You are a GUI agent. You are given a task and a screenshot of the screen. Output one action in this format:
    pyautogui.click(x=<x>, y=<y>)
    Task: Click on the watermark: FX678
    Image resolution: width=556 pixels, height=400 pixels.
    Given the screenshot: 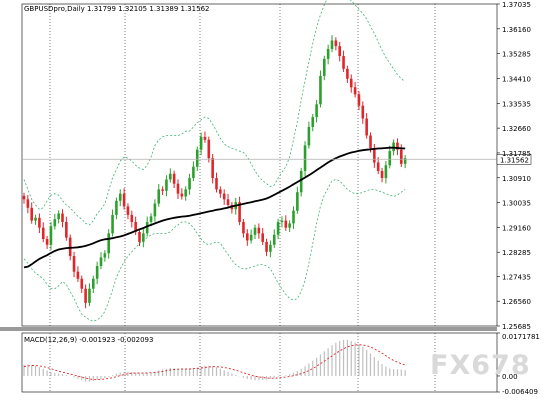 What is the action you would take?
    pyautogui.click(x=480, y=365)
    